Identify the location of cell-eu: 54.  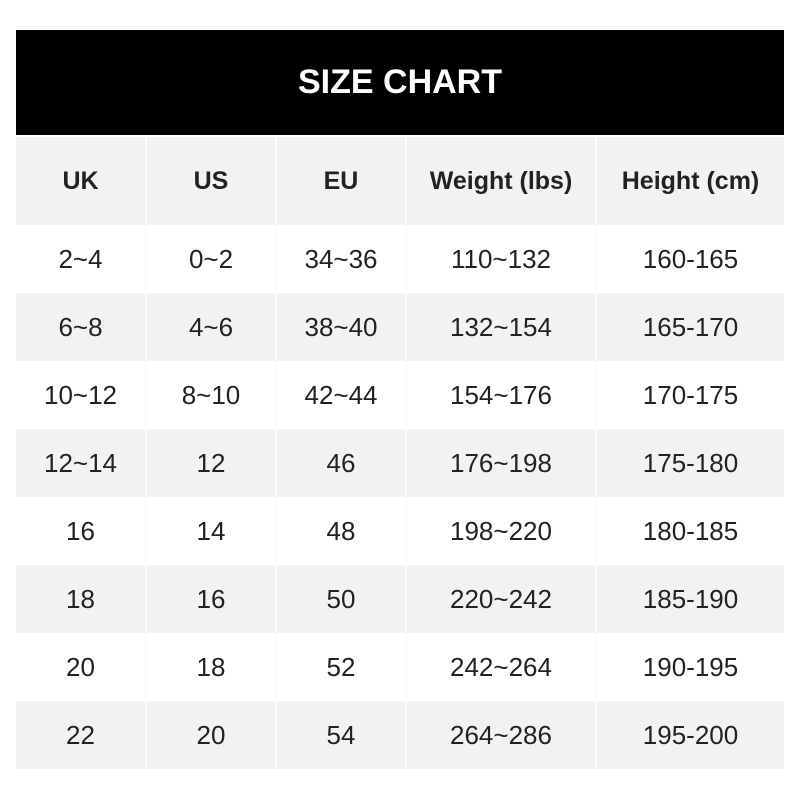
(340, 735).